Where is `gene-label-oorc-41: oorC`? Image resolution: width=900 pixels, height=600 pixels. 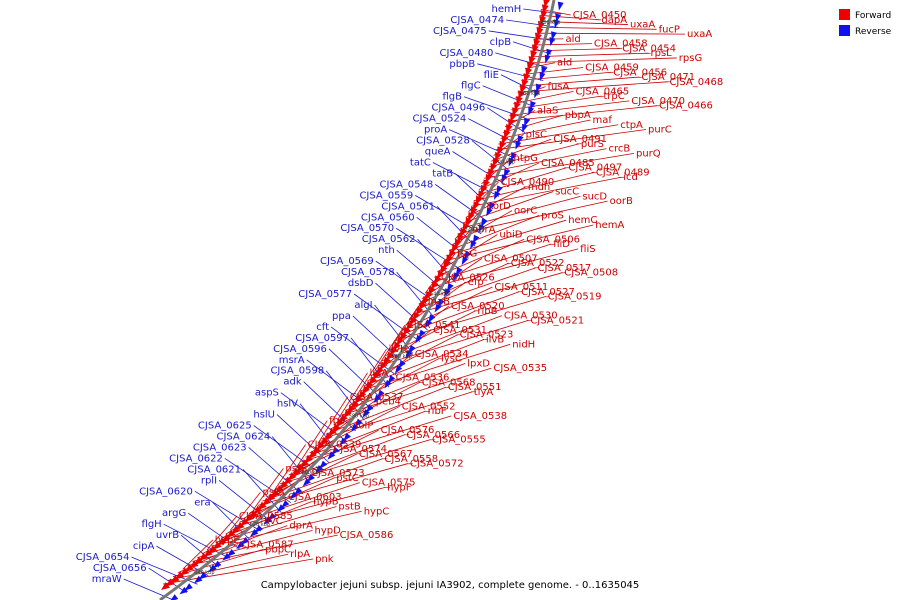
gene-label-oorc-41: oorC is located at coordinates (525, 211).